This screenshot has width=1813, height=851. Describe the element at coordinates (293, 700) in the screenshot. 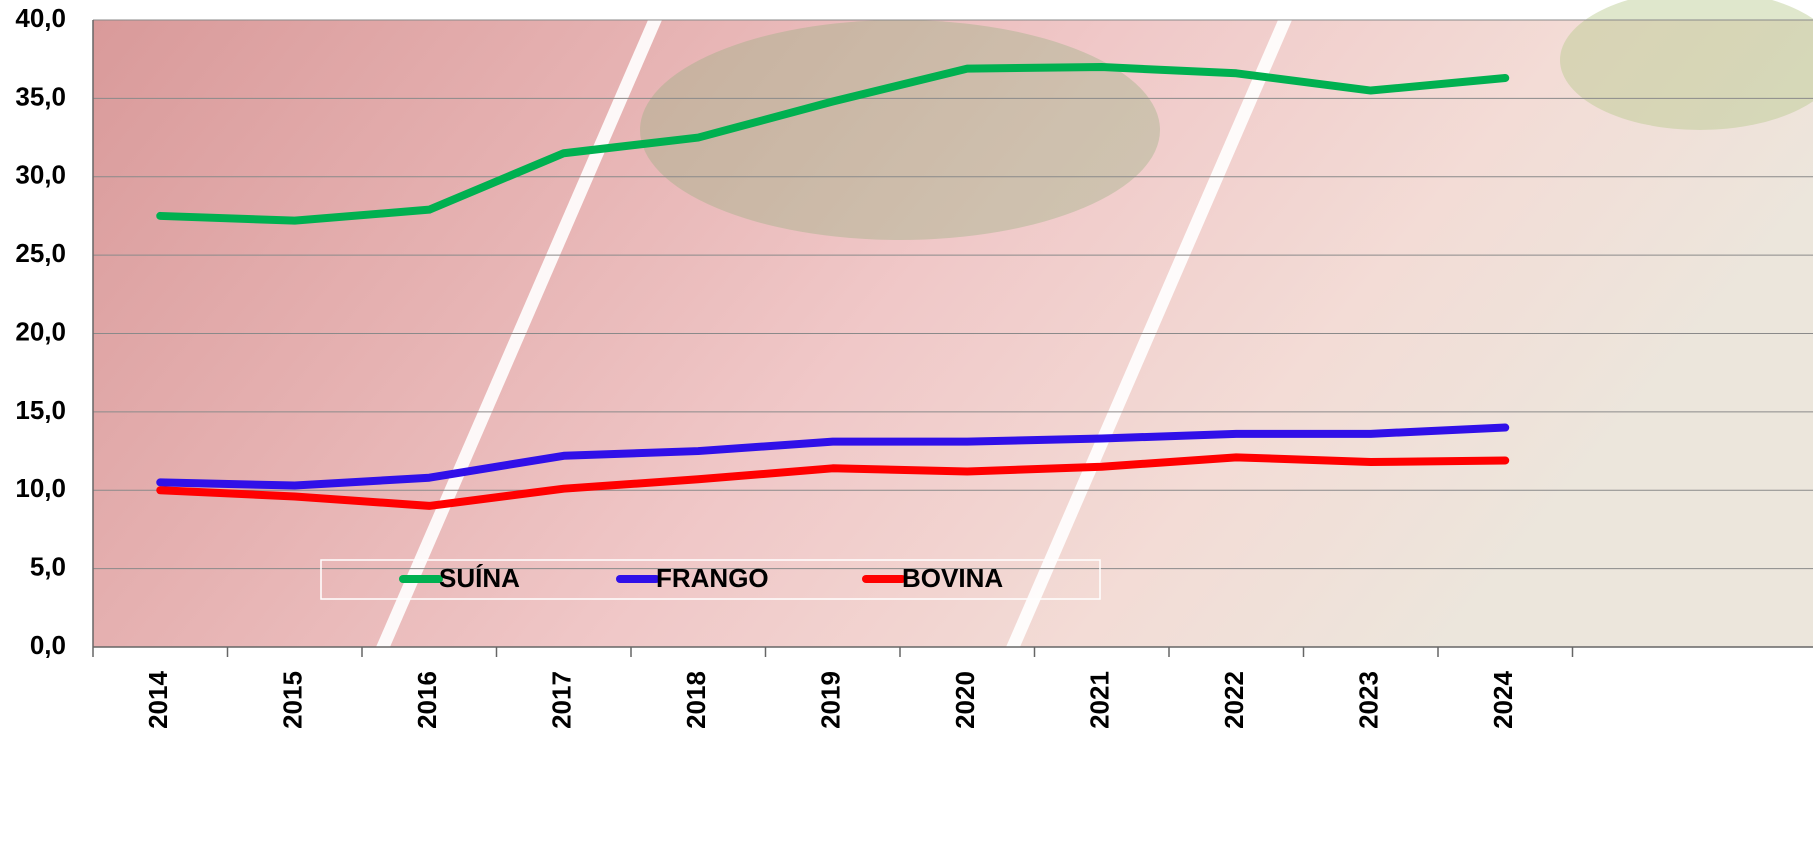

I see `x-tick-label: 2015` at that location.